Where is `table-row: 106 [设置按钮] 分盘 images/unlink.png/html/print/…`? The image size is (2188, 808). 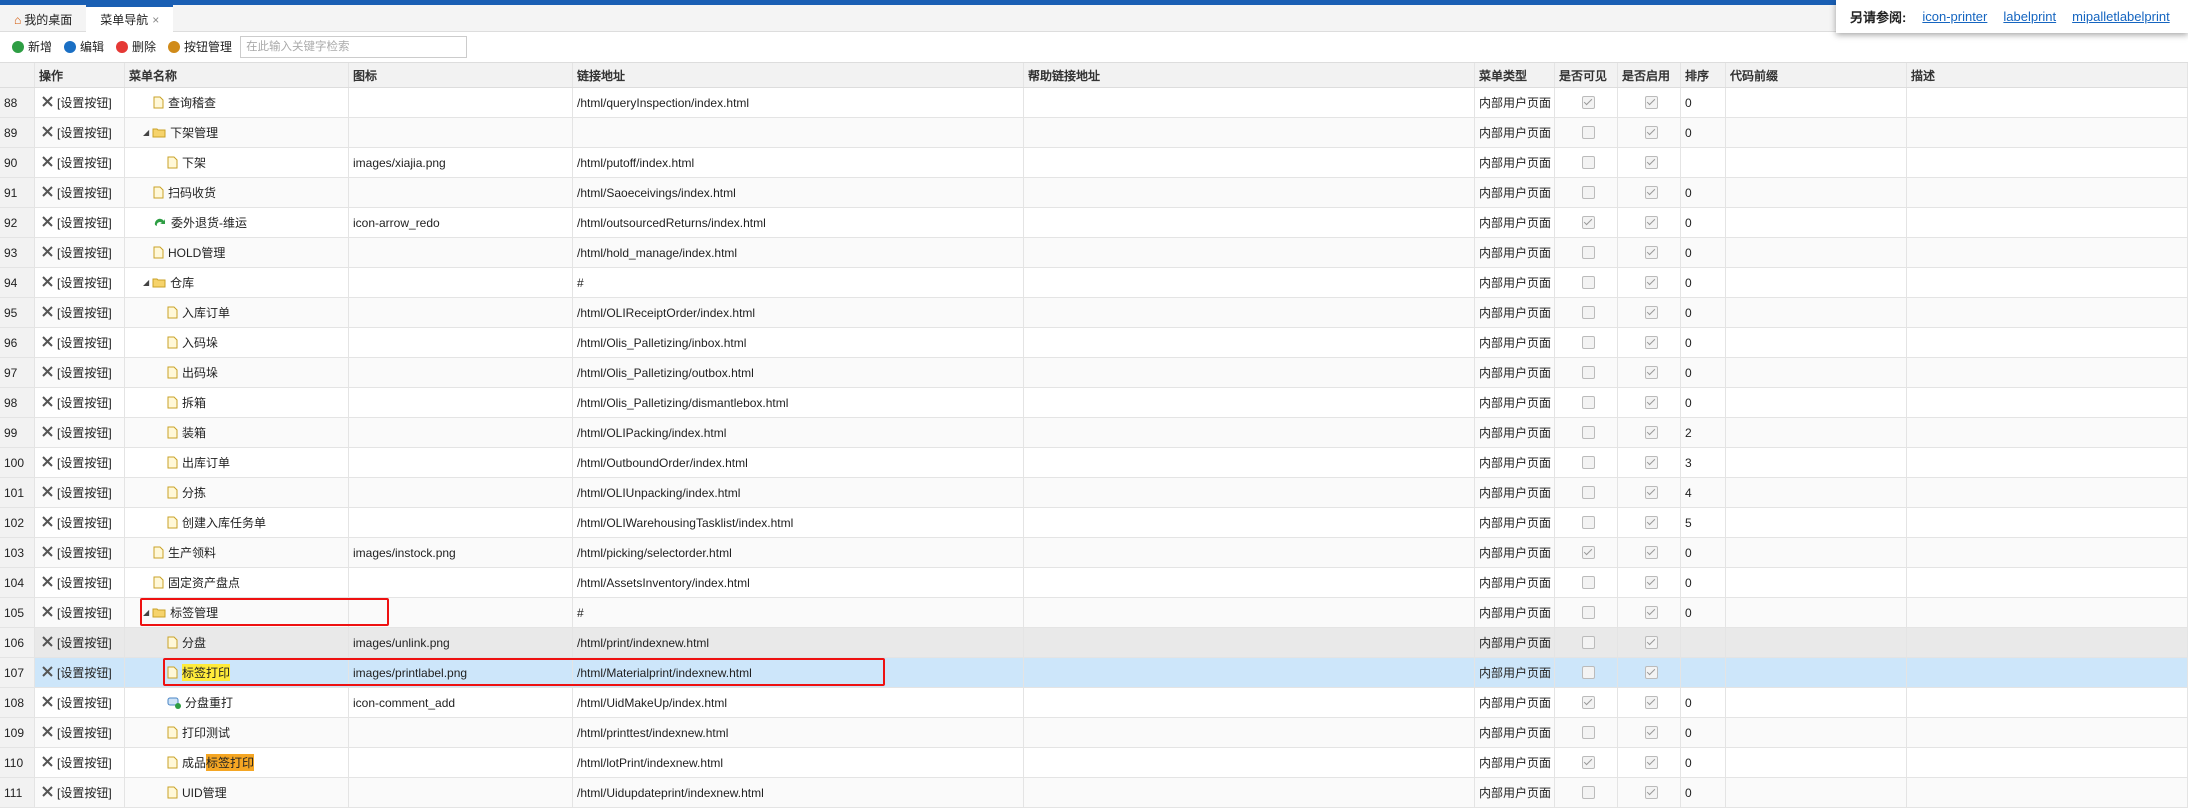 table-row: 106 [设置按钮] 分盘 images/unlink.png/html/print/… is located at coordinates (1094, 643).